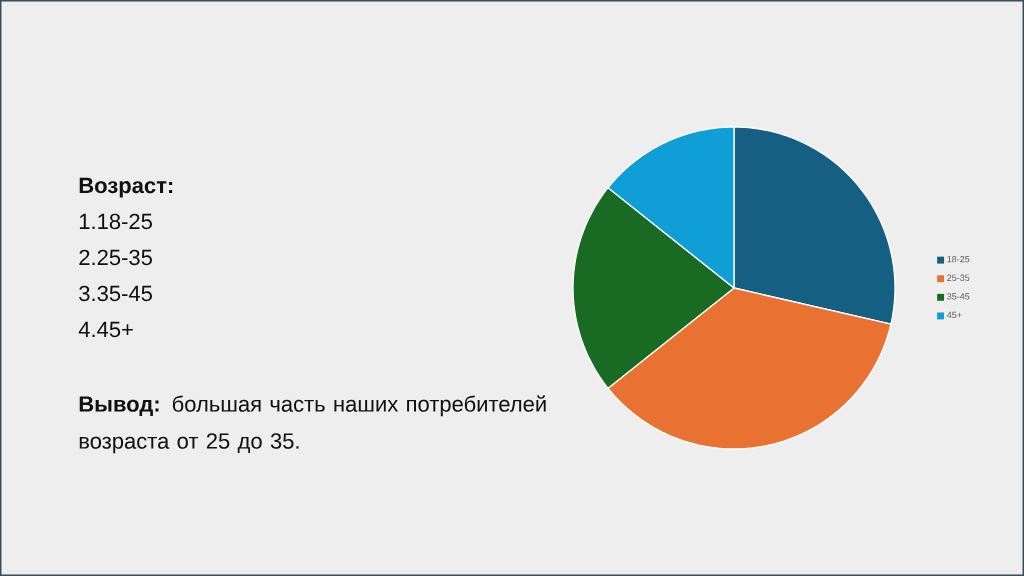 The width and height of the screenshot is (1024, 576). Describe the element at coordinates (115, 221) in the screenshot. I see `text: 1.18-25` at that location.